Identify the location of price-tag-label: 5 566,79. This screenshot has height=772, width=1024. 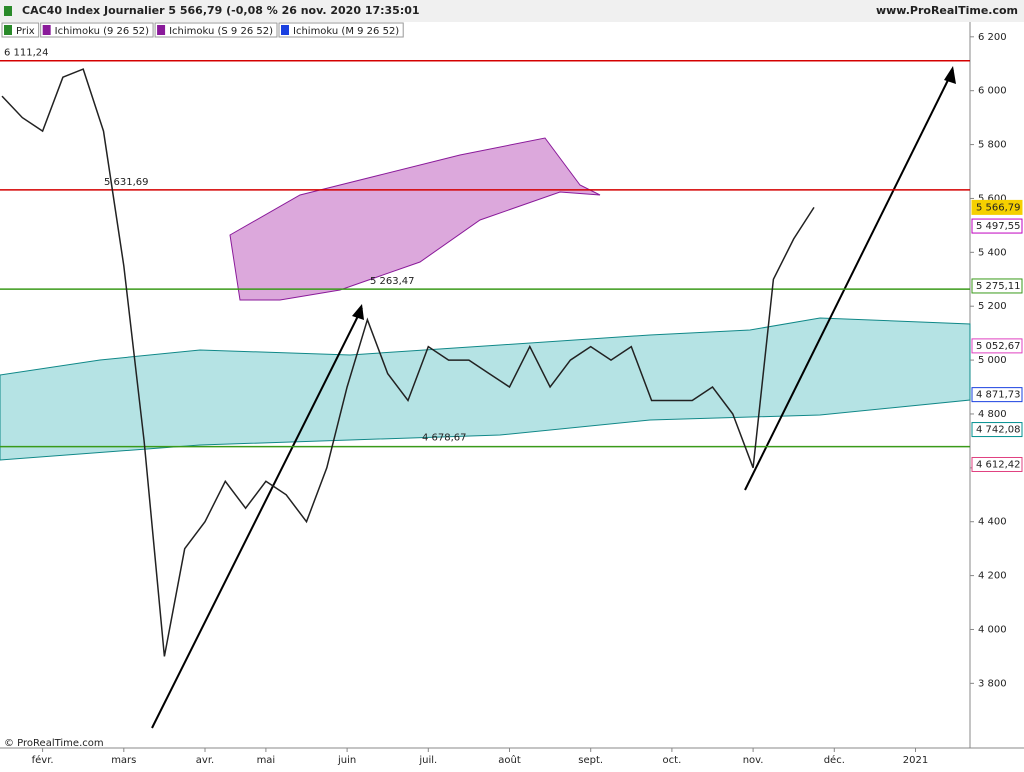
(998, 207).